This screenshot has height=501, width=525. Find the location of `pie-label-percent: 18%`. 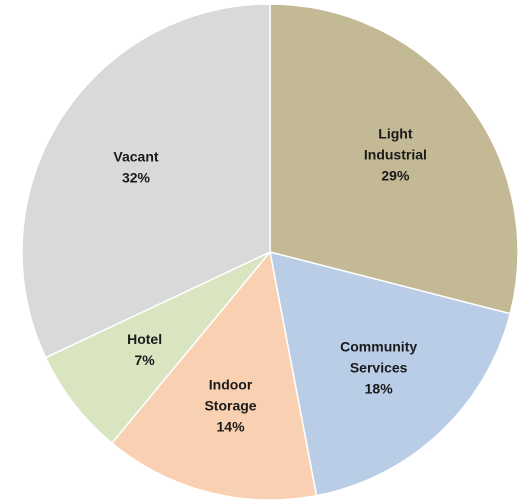

pie-label-percent: 18% is located at coordinates (379, 389).